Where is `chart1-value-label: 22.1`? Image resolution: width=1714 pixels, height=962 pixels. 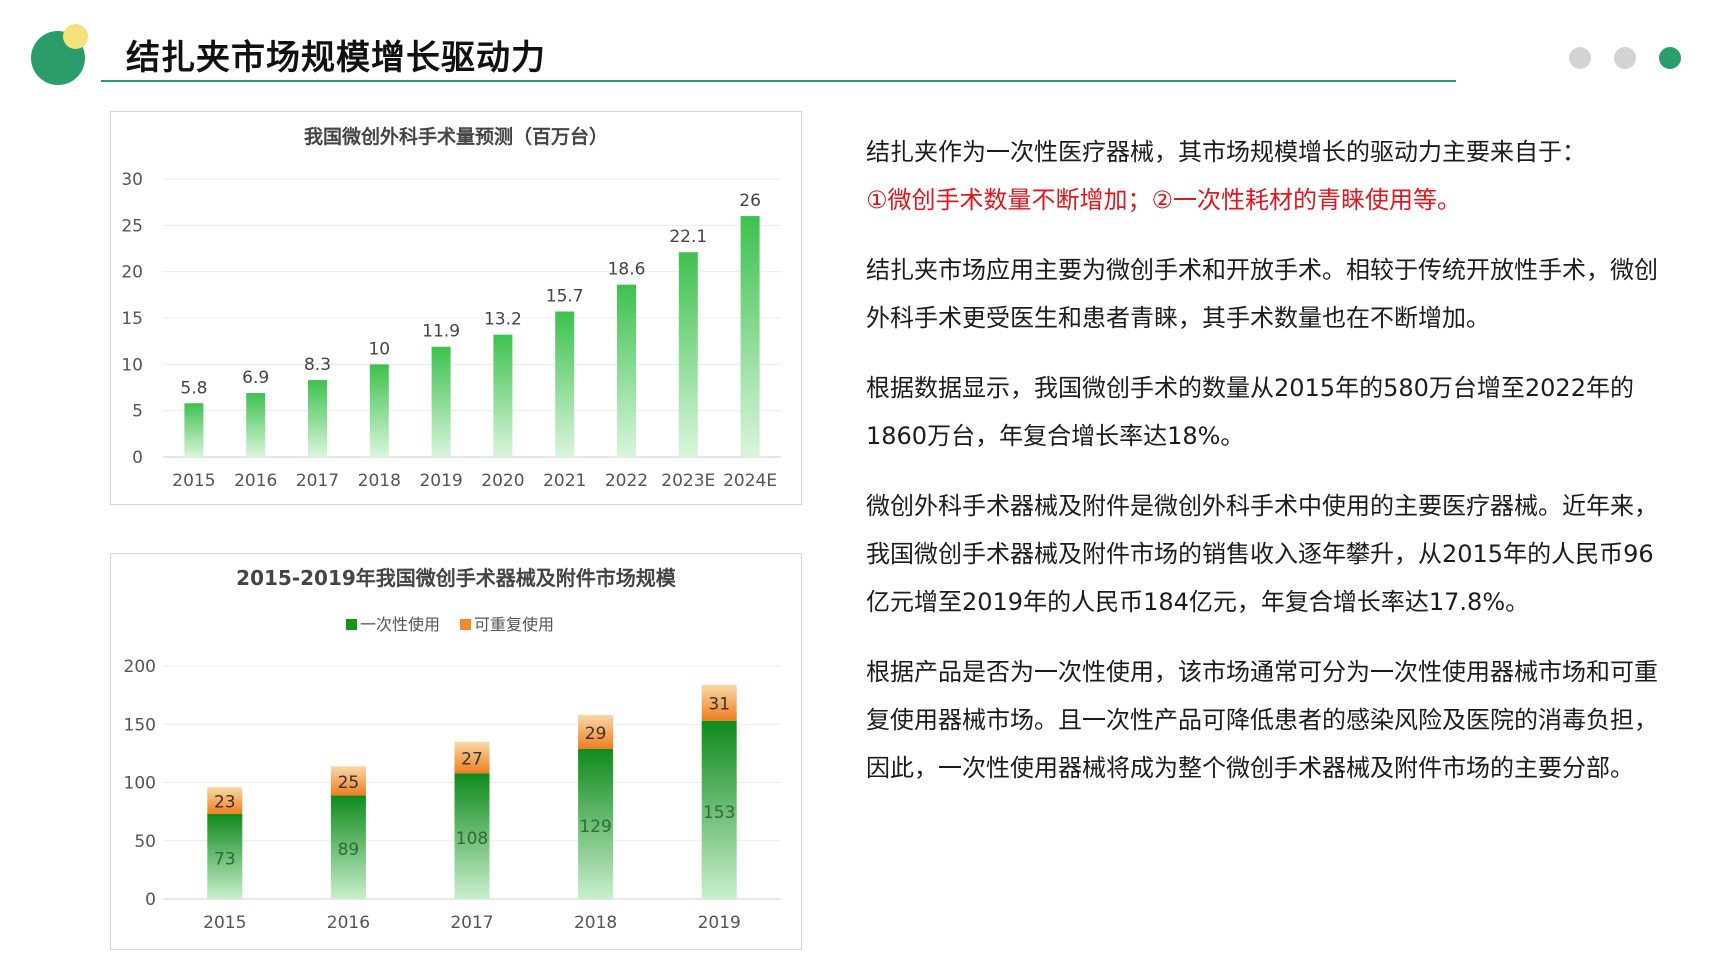
chart1-value-label: 22.1 is located at coordinates (688, 237).